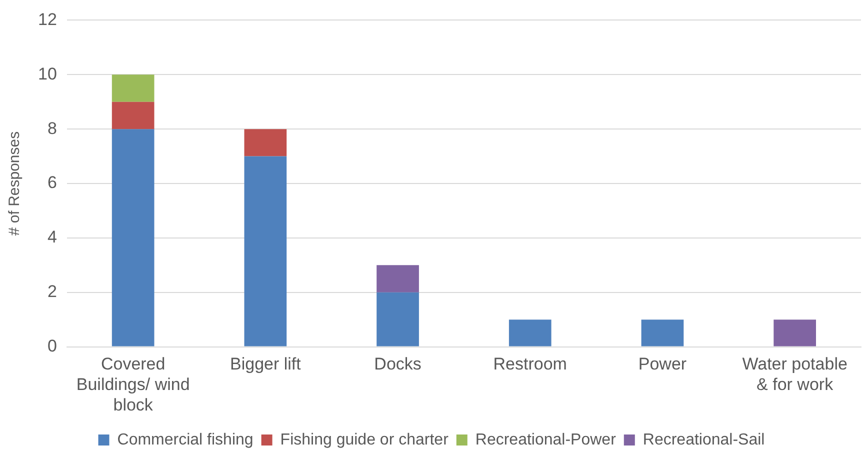  What do you see at coordinates (52, 182) in the screenshot?
I see `y-tick-label: 6` at bounding box center [52, 182].